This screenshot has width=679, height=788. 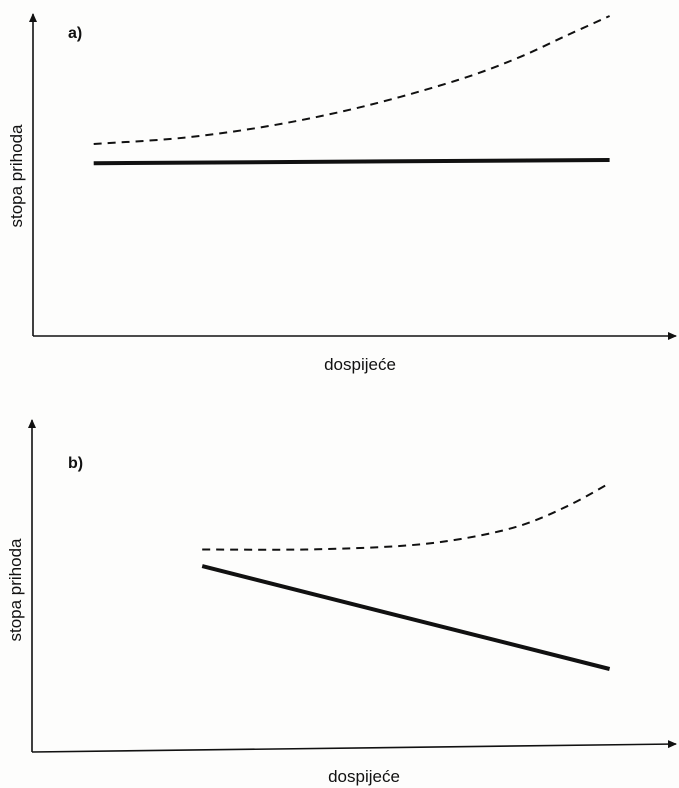 I want to click on panel-a-label: a), so click(x=75, y=33).